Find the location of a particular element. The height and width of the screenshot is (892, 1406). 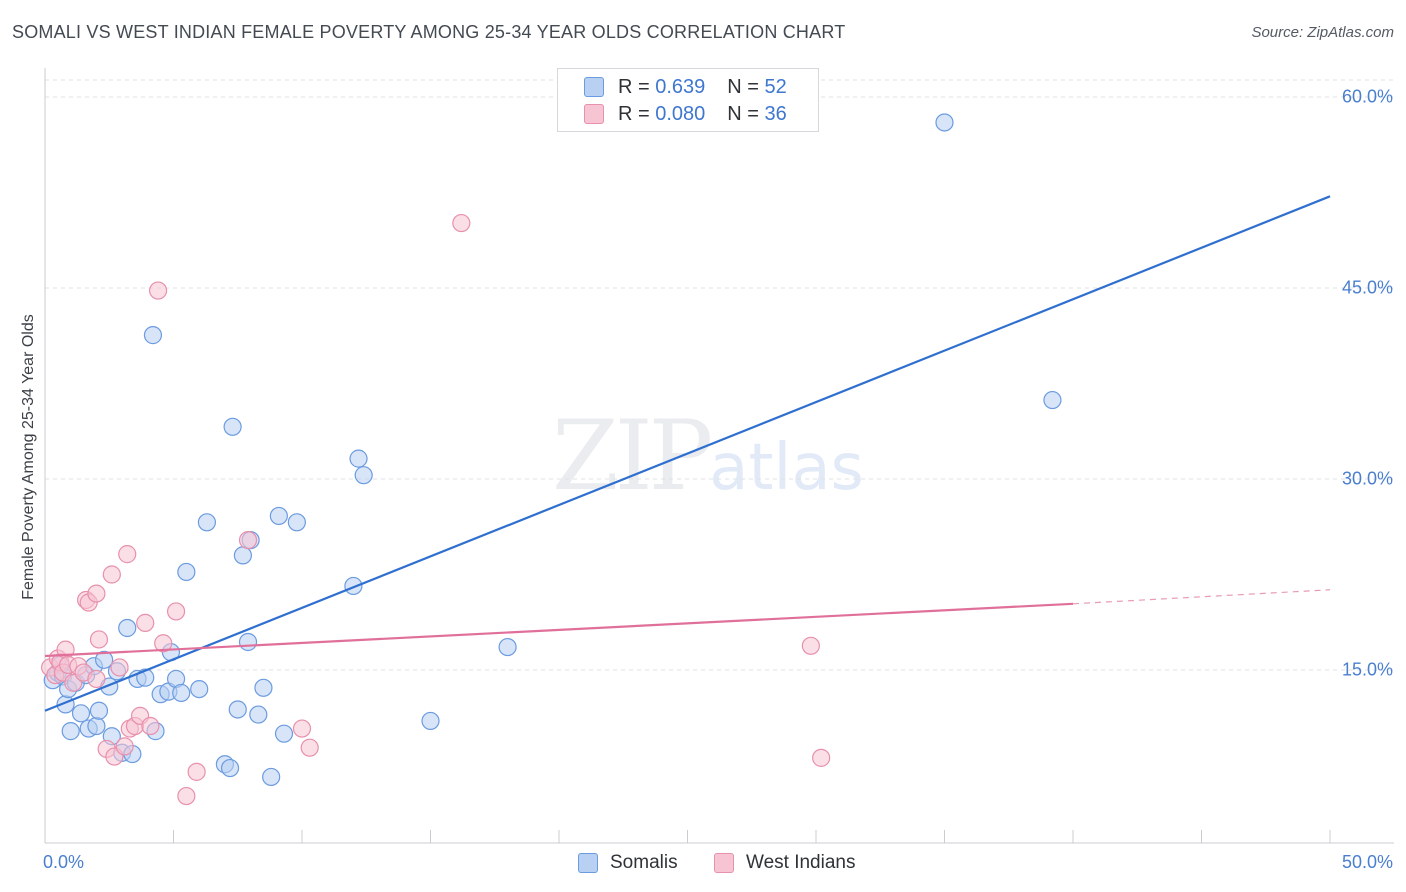

legend-box: R = 0.639 N = 52 R = 0.080 N = 36 is located at coordinates (688, 100).